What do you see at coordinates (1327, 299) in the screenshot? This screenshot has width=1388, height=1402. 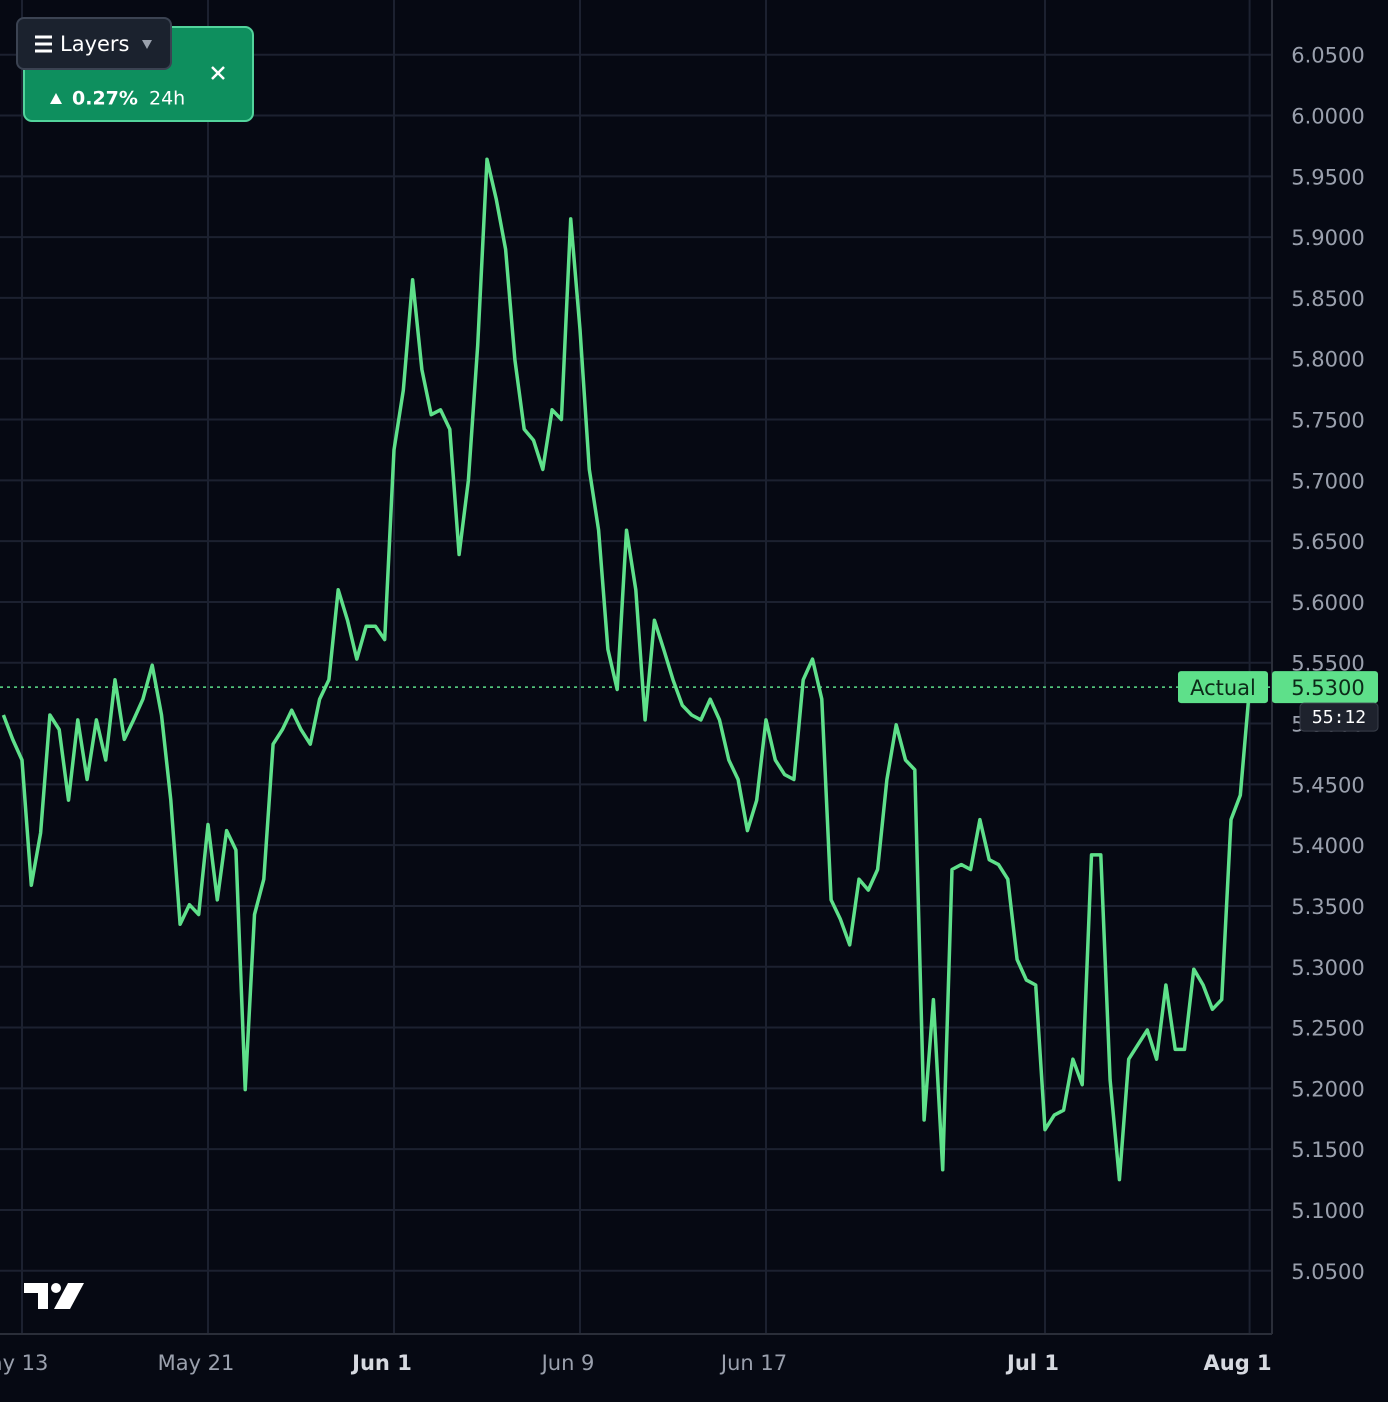 I see `y-tick-label: 5.8500` at bounding box center [1327, 299].